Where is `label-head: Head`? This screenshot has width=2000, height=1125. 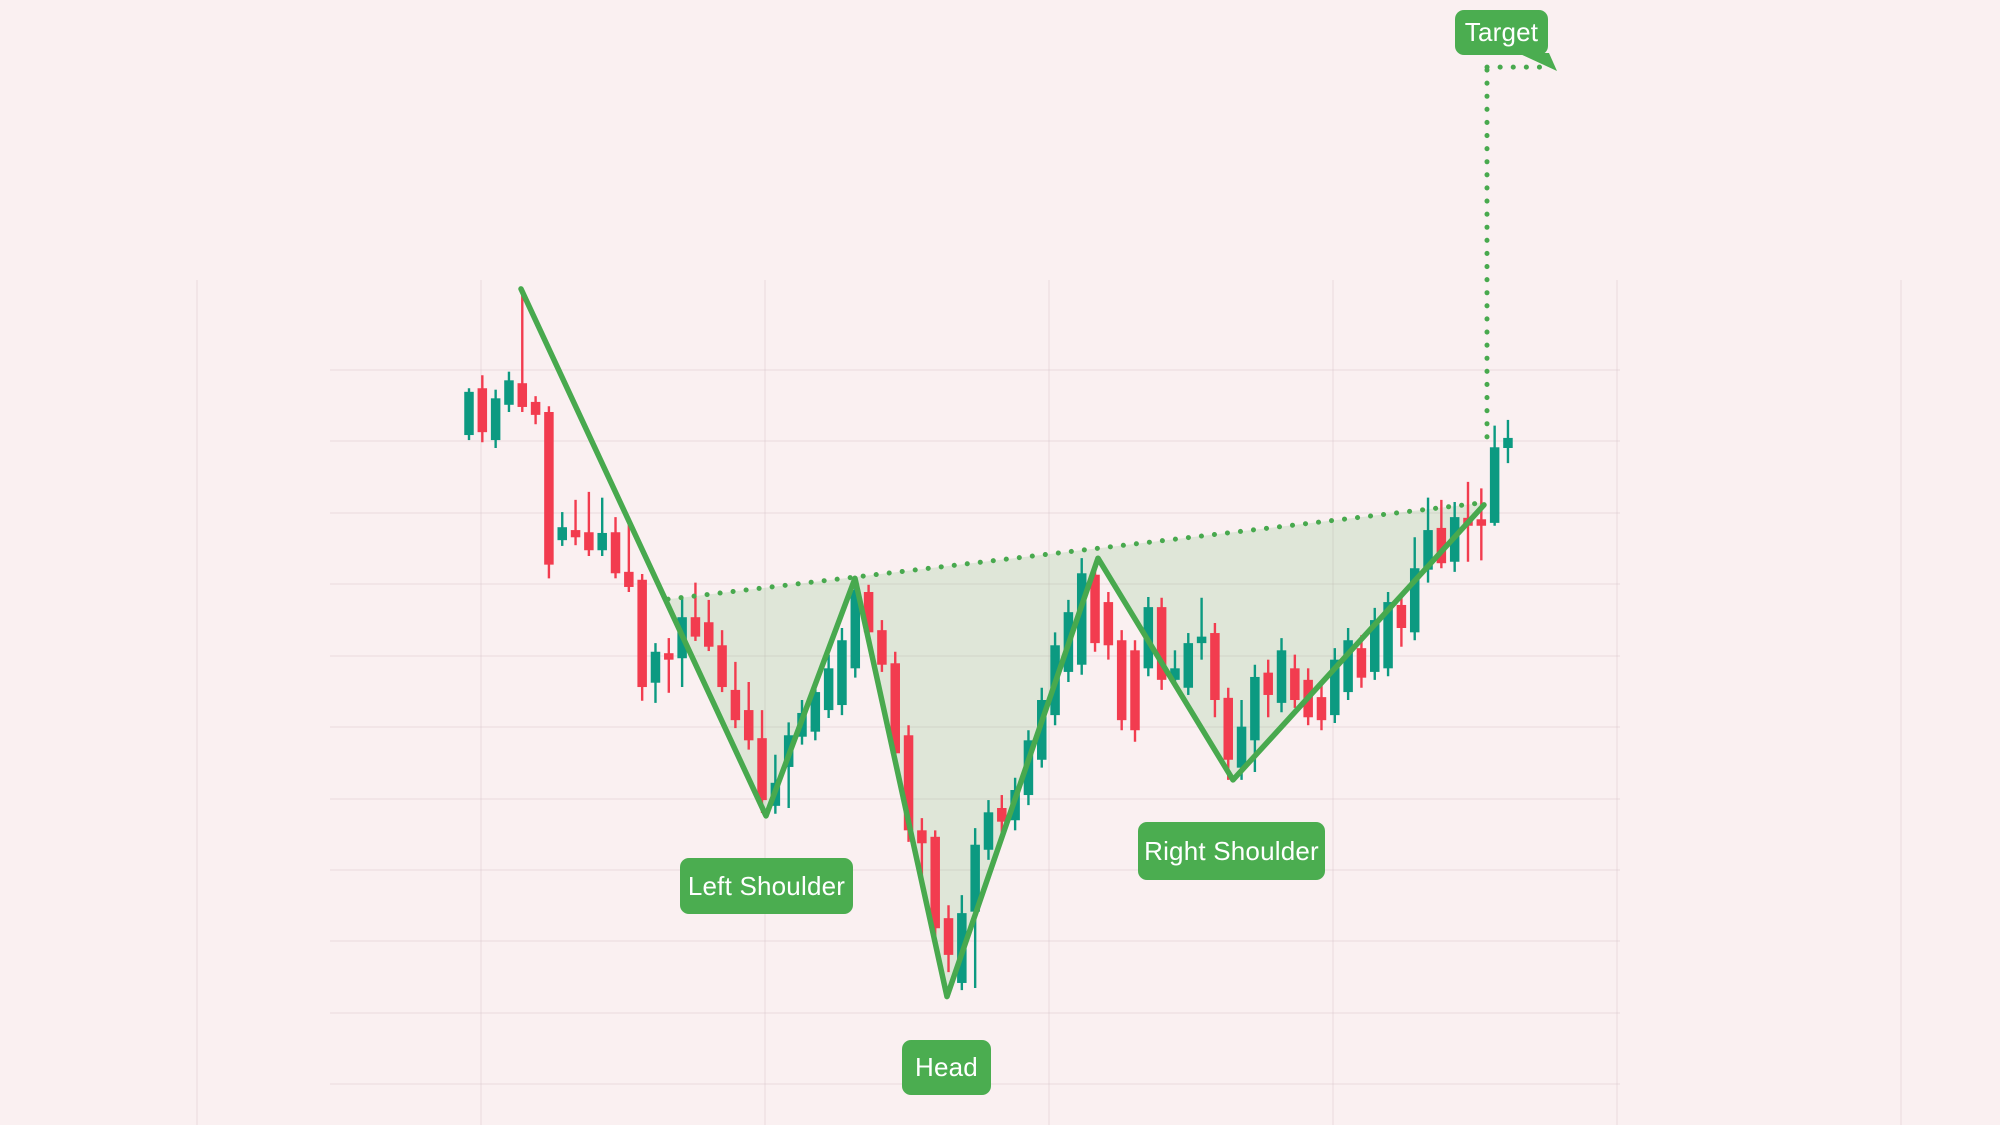 label-head: Head is located at coordinates (946, 1067).